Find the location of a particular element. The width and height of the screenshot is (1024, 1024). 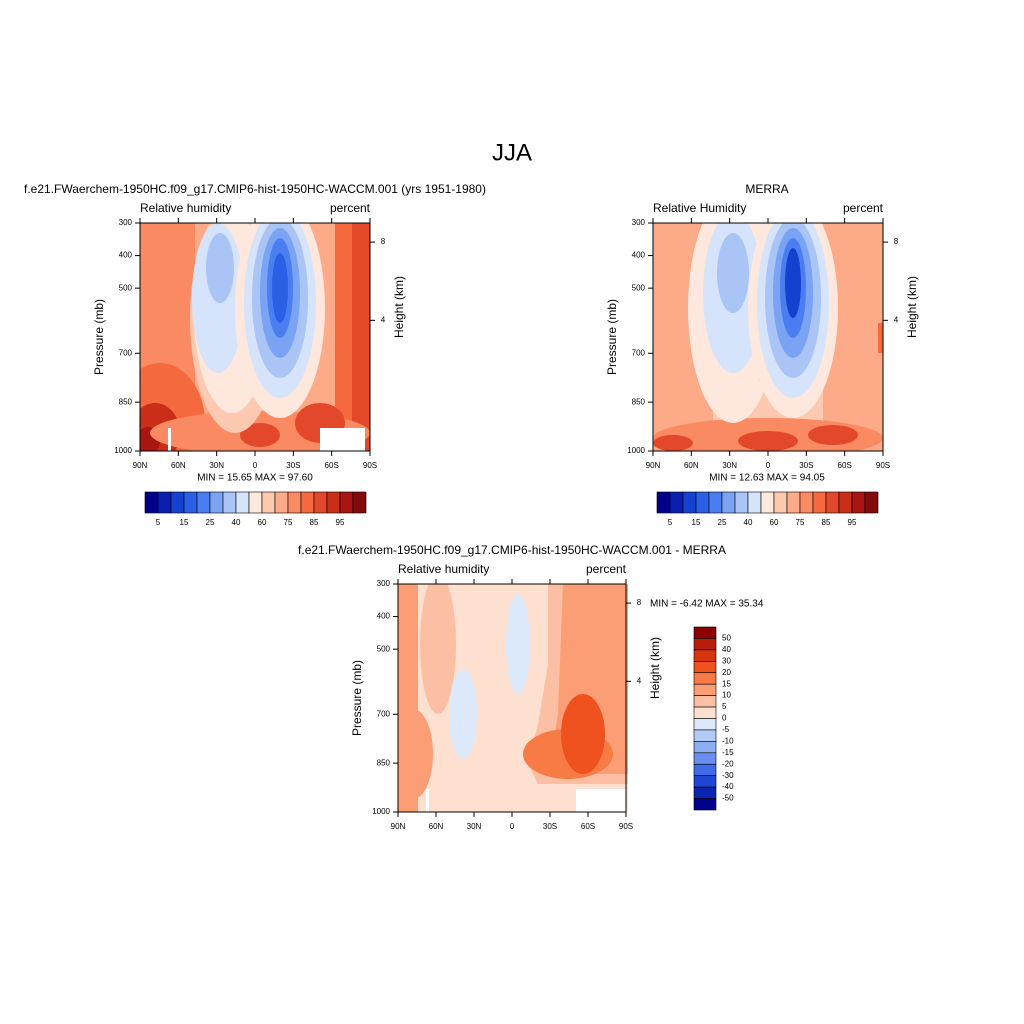

colorbar-label: -15 is located at coordinates (728, 752).